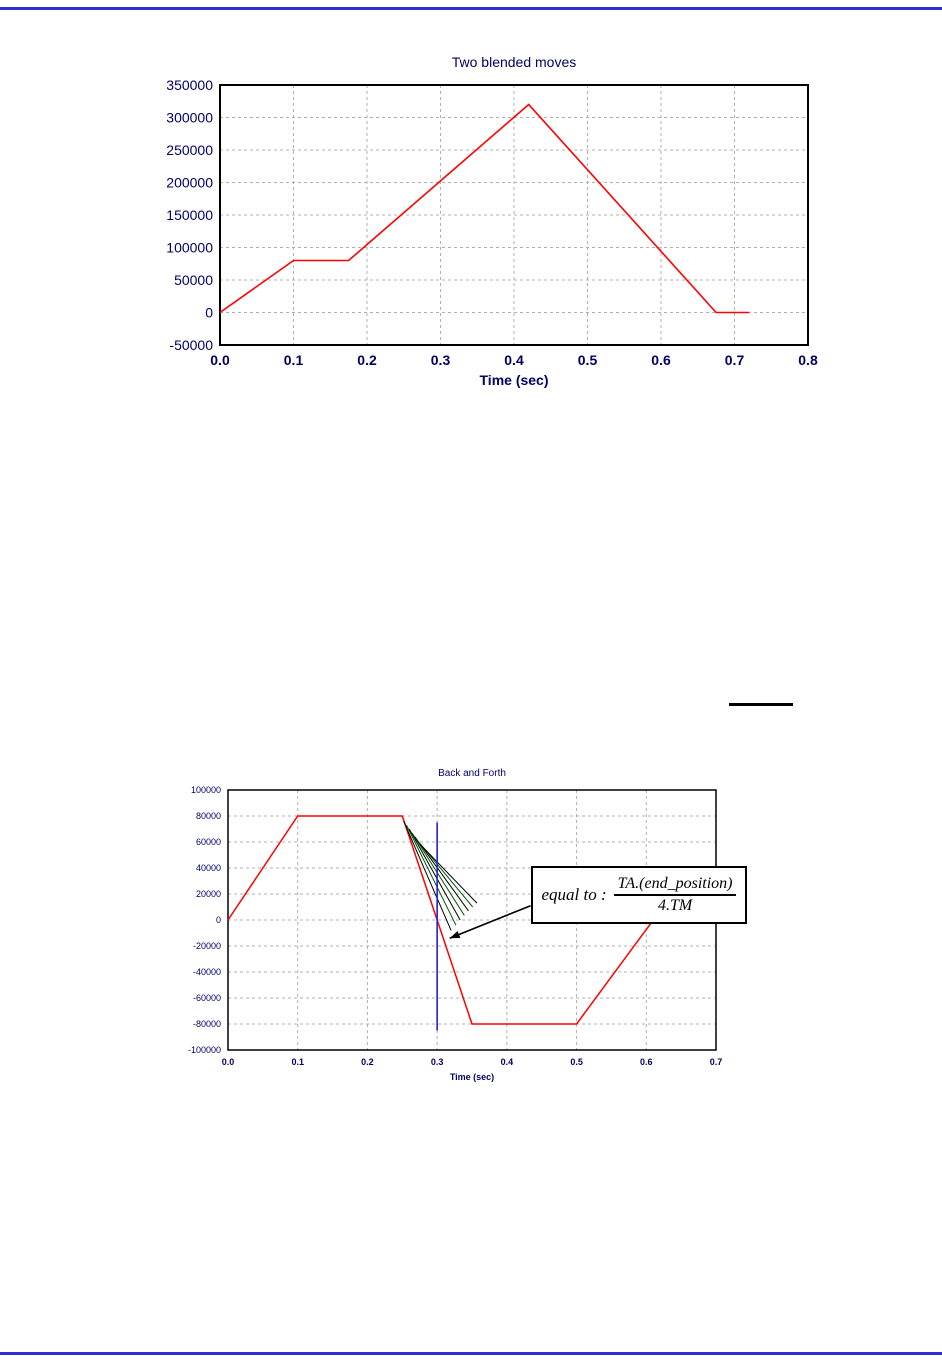 This screenshot has width=942, height=1364. I want to click on svg-text: 150000, so click(189, 215).